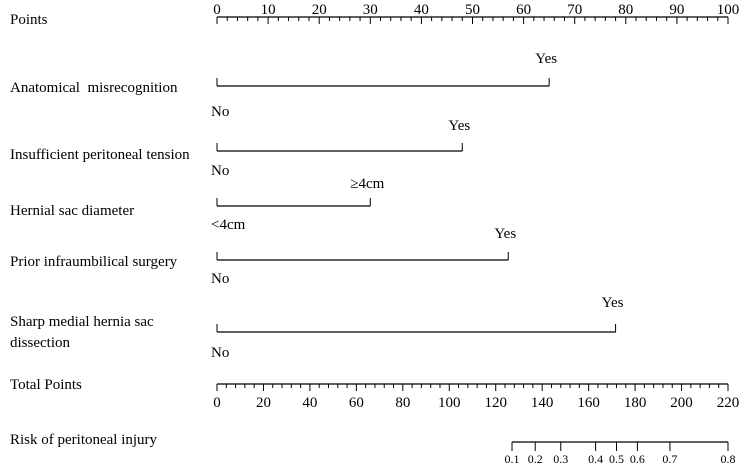 This screenshot has height=467, width=750. What do you see at coordinates (542, 403) in the screenshot?
I see `total-tick-label: 140` at bounding box center [542, 403].